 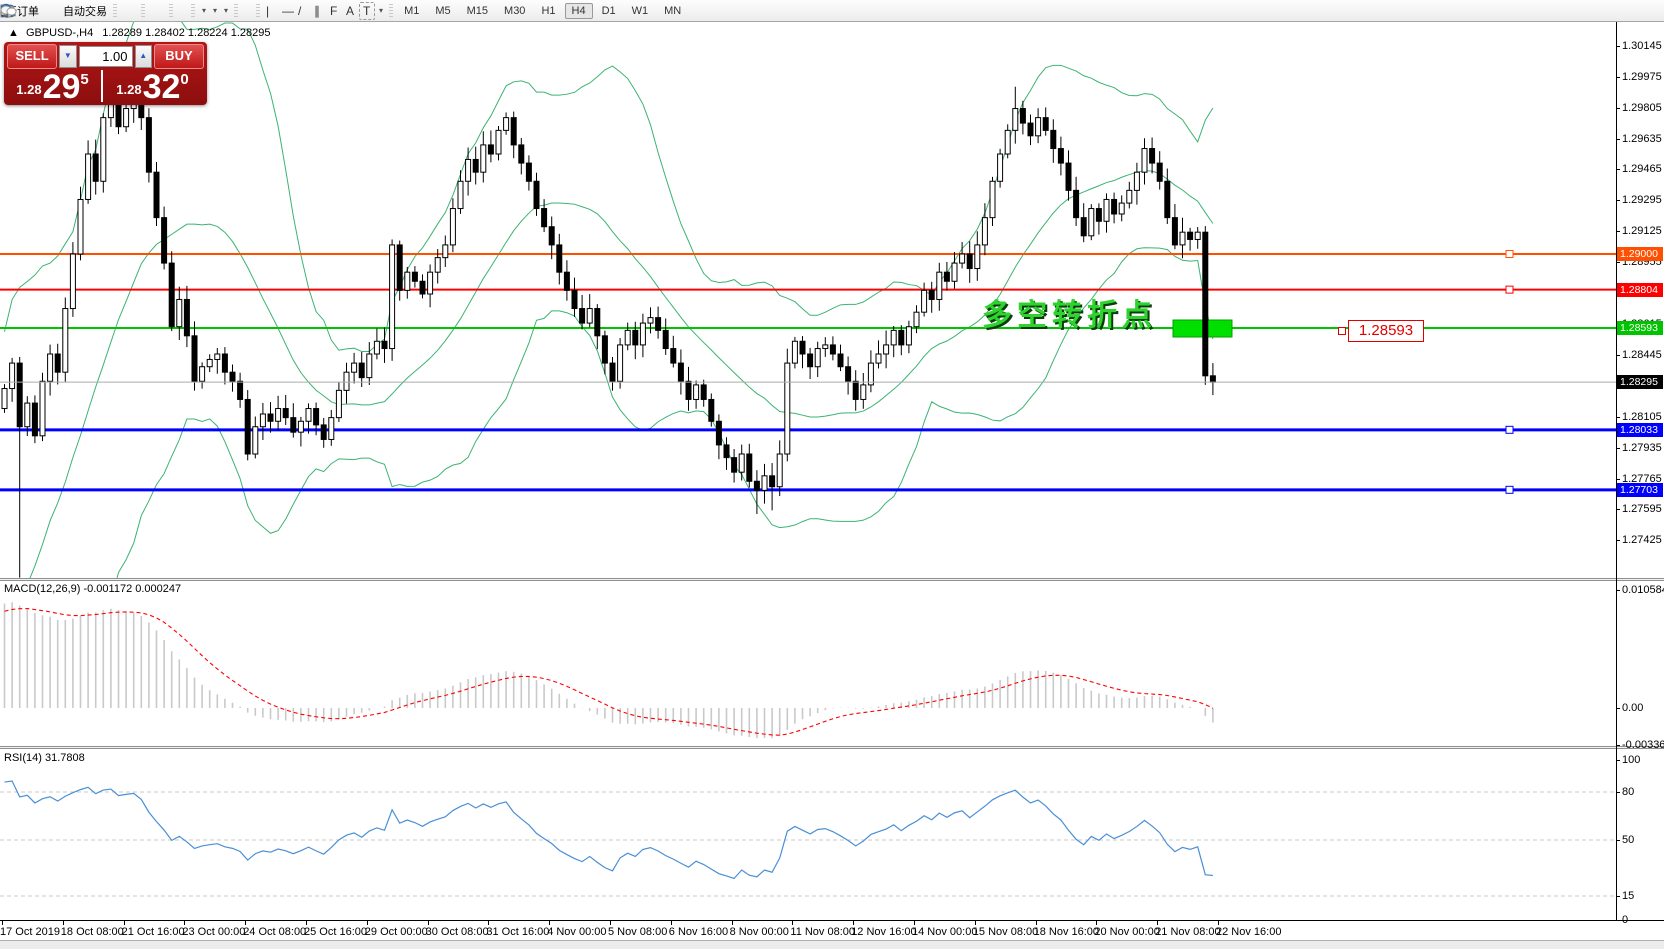 What do you see at coordinates (68, 56) in the screenshot?
I see `volume-decrease-button: ▼` at bounding box center [68, 56].